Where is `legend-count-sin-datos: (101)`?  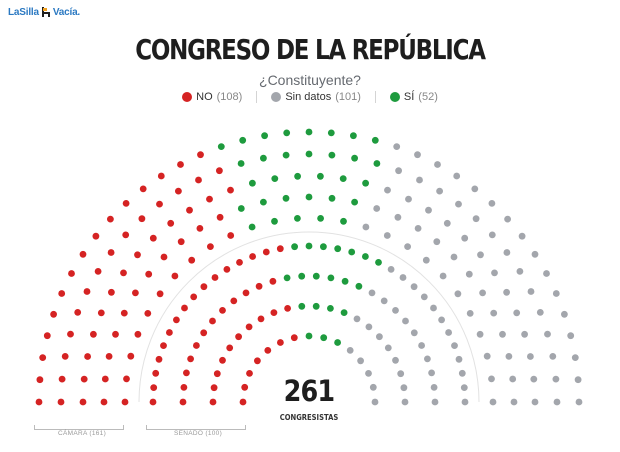
legend-count-sin-datos: (101) is located at coordinates (348, 97).